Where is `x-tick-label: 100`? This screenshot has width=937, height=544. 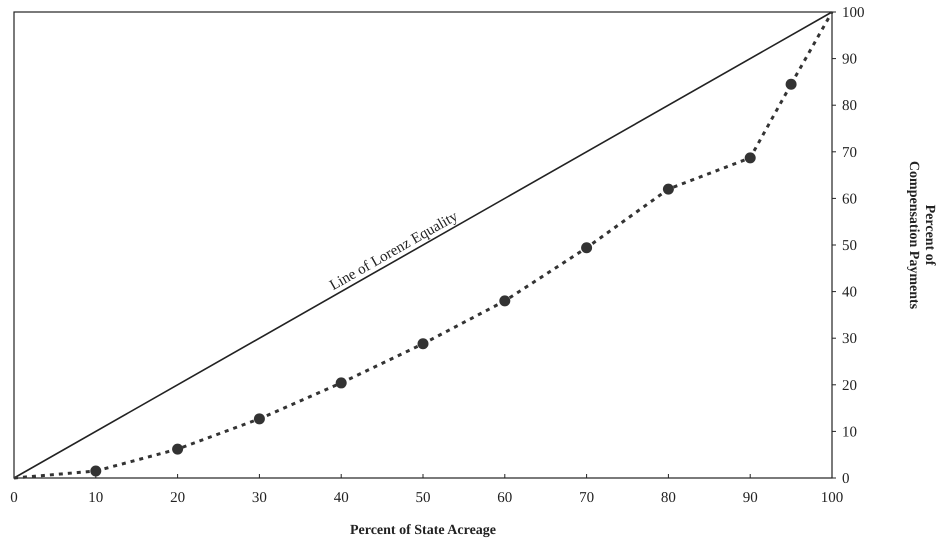
x-tick-label: 100 is located at coordinates (832, 498).